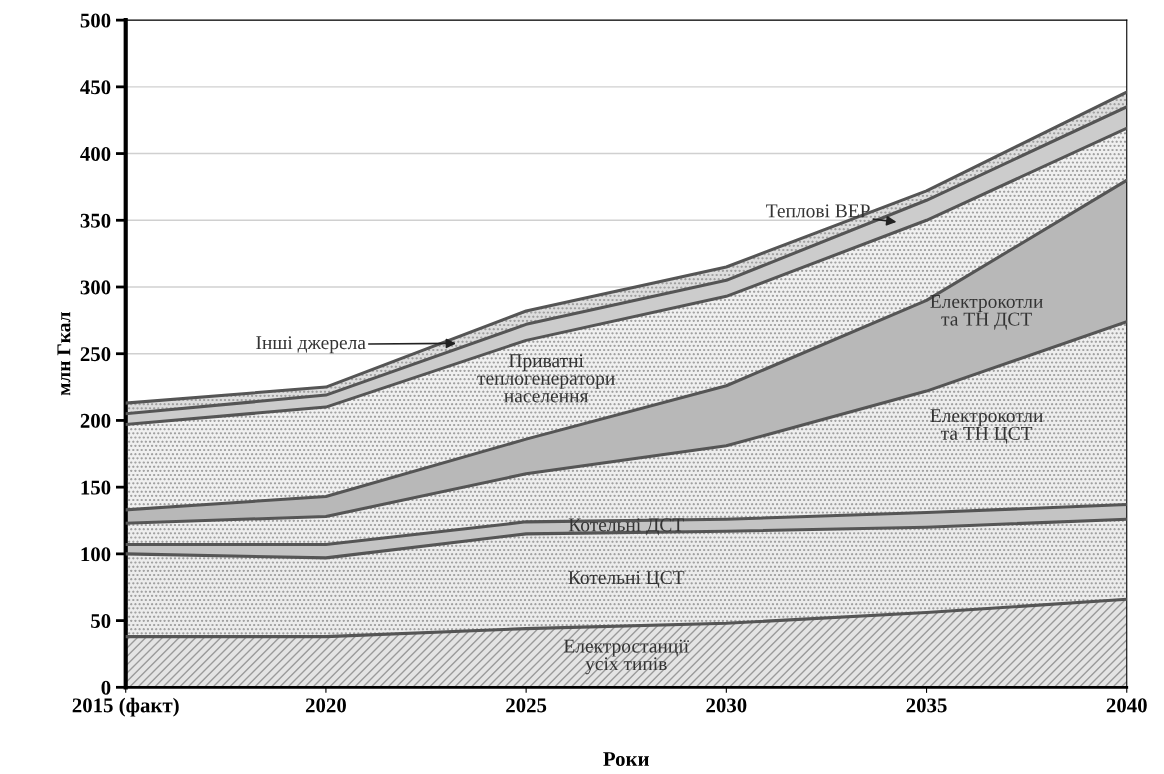  I want to click on y-tick-label: 350, so click(95, 220).